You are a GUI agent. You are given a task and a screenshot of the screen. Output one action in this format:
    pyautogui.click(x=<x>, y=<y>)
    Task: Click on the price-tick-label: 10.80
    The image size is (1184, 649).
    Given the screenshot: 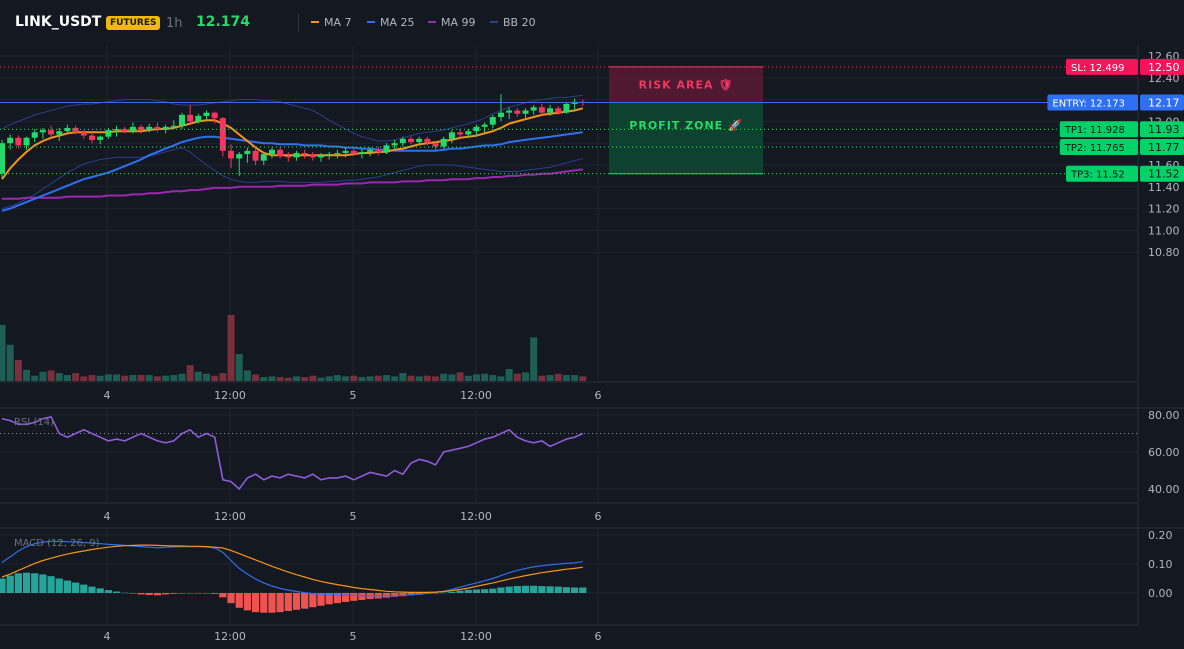 What is the action you would take?
    pyautogui.click(x=1164, y=252)
    